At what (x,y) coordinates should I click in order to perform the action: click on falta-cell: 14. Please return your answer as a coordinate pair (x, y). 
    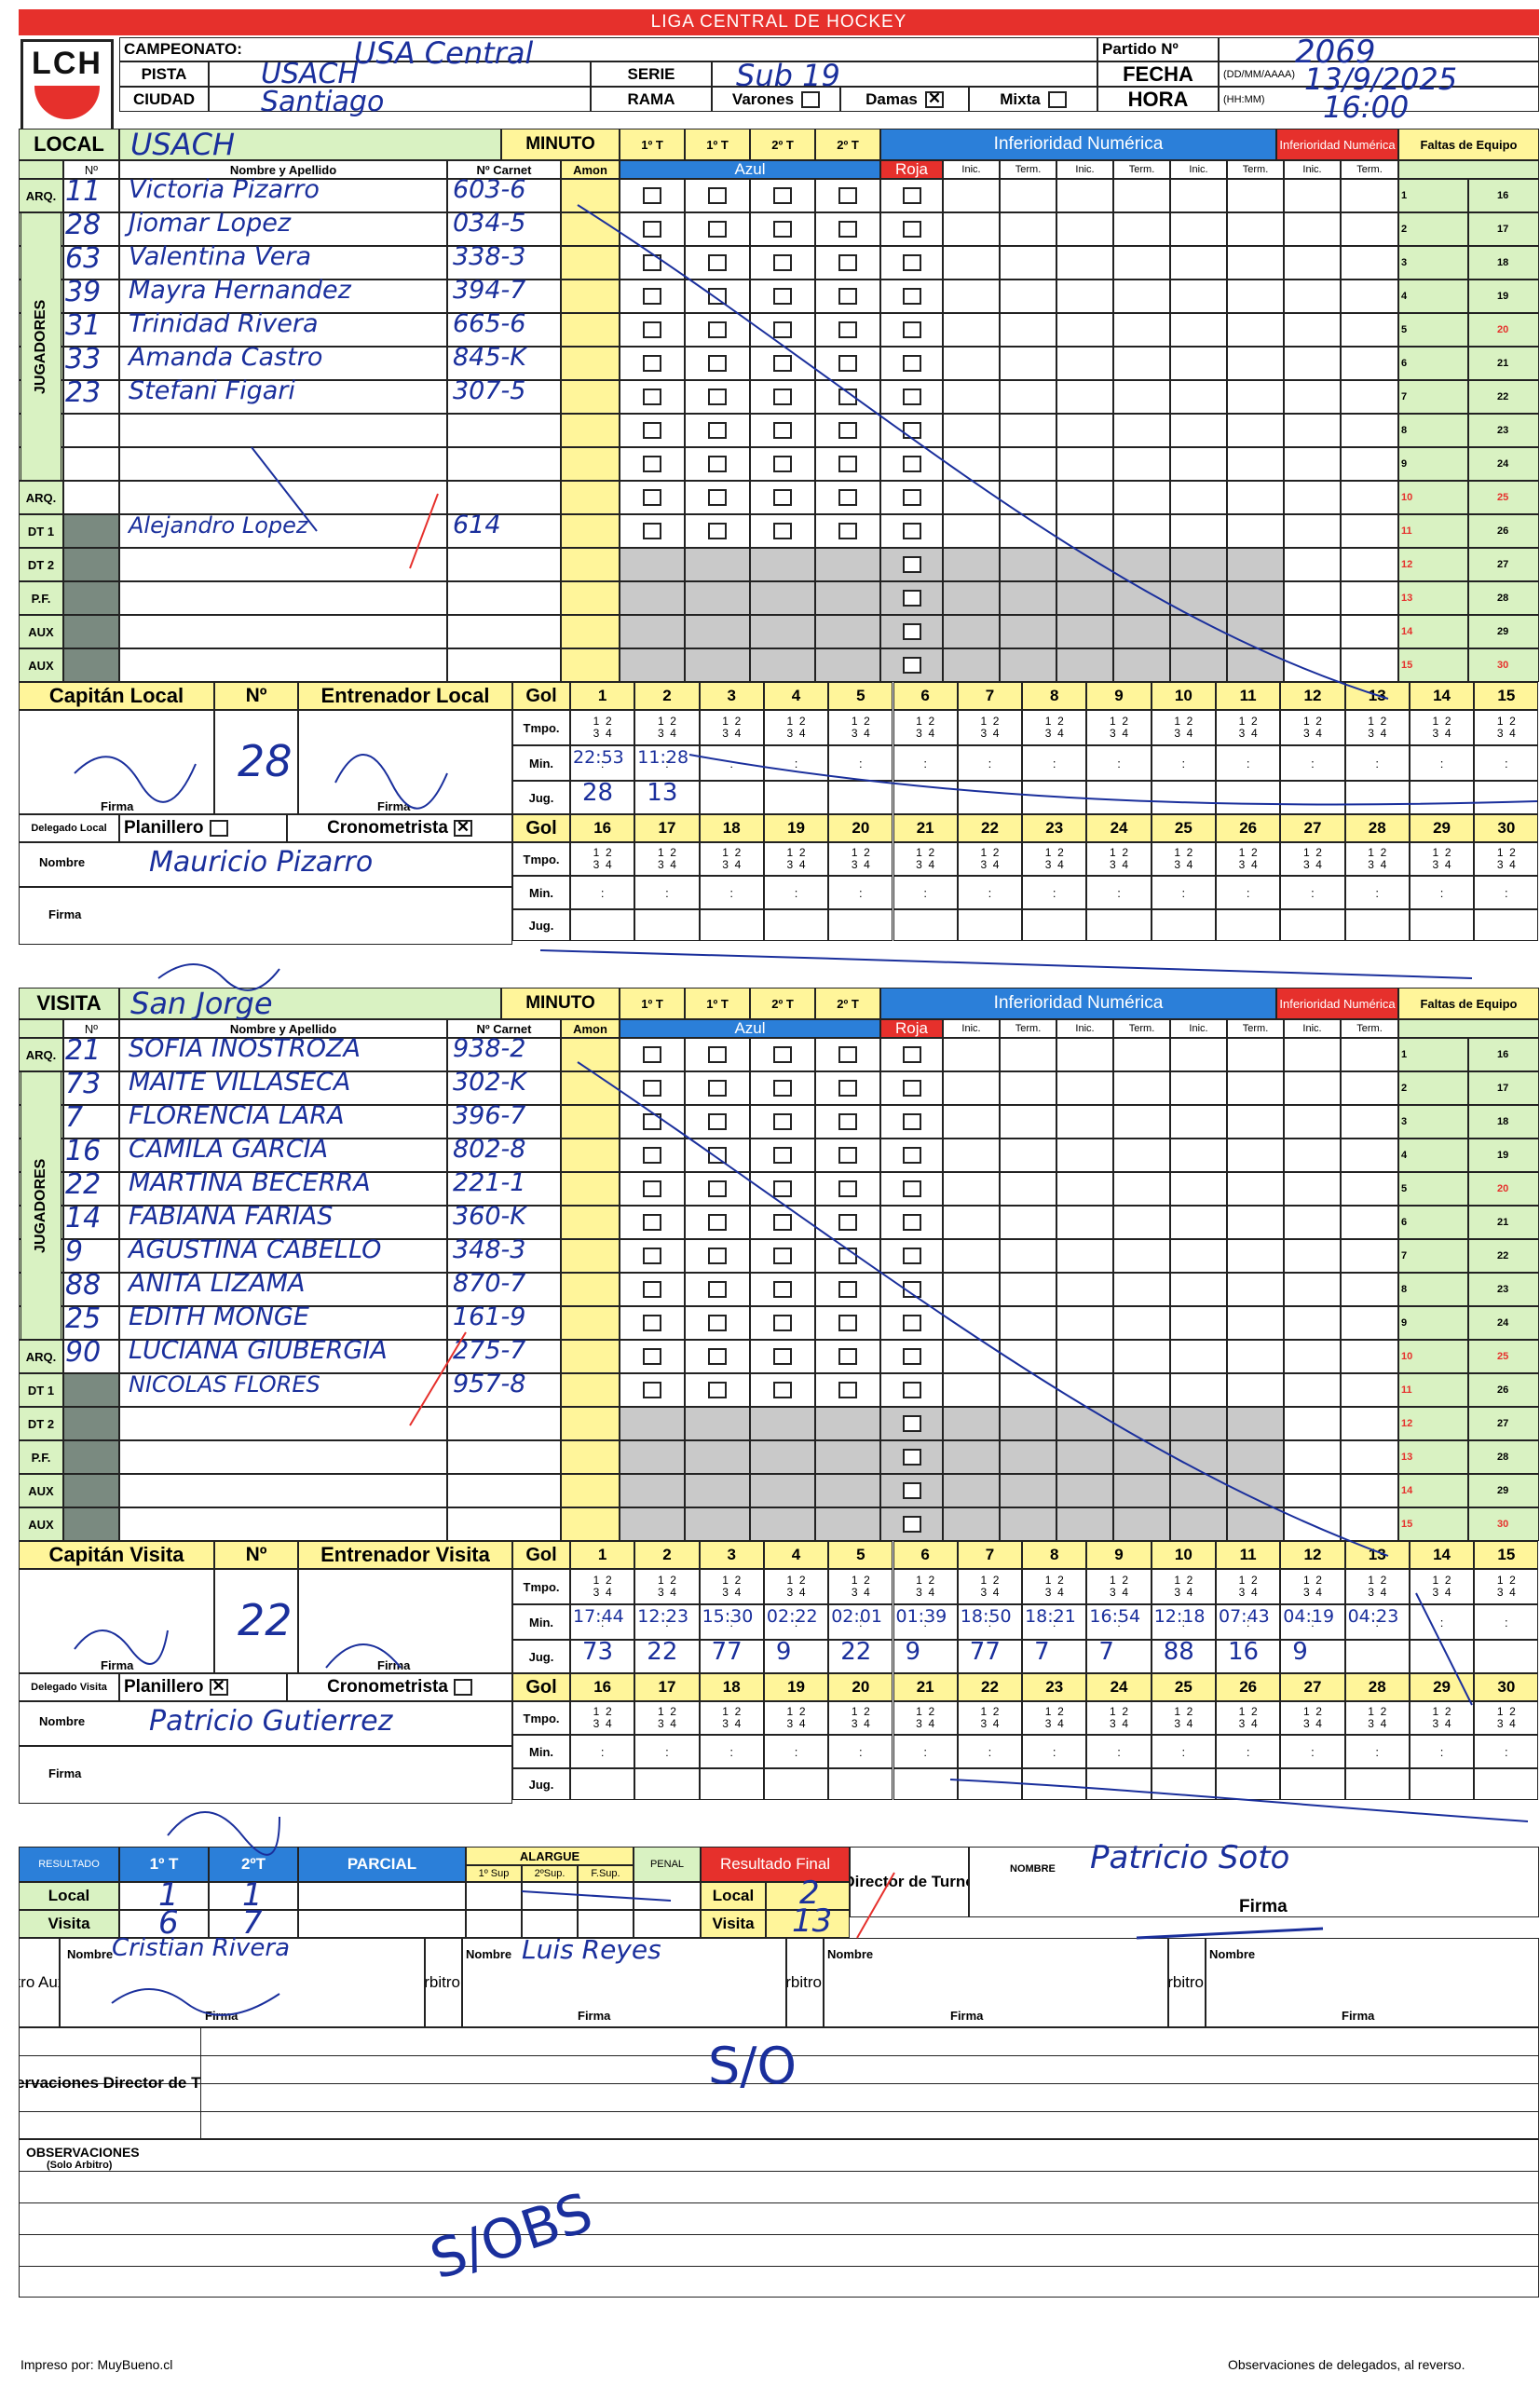
    Looking at the image, I should click on (1433, 1490).